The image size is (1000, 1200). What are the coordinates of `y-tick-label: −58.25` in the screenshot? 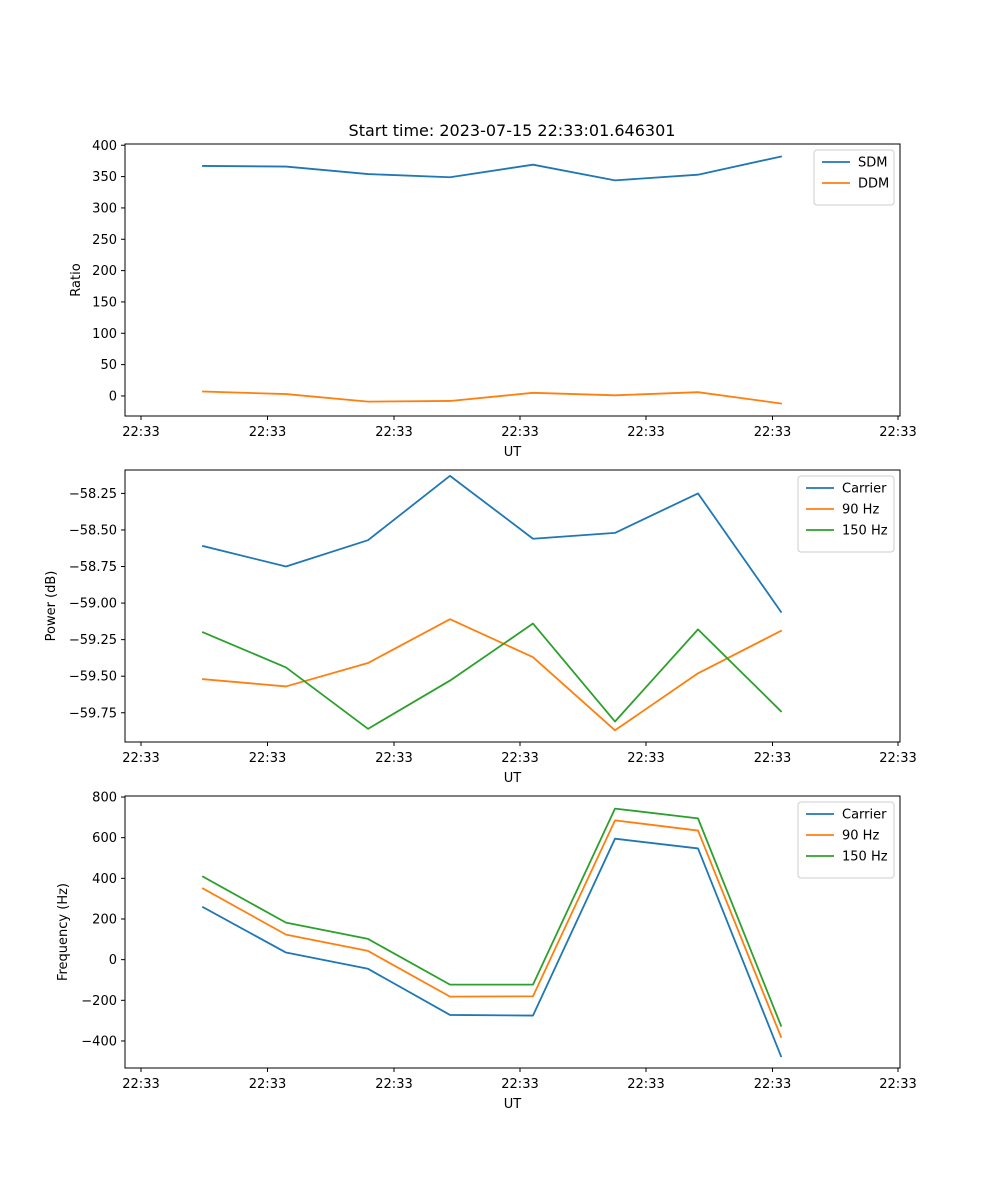 It's located at (93, 494).